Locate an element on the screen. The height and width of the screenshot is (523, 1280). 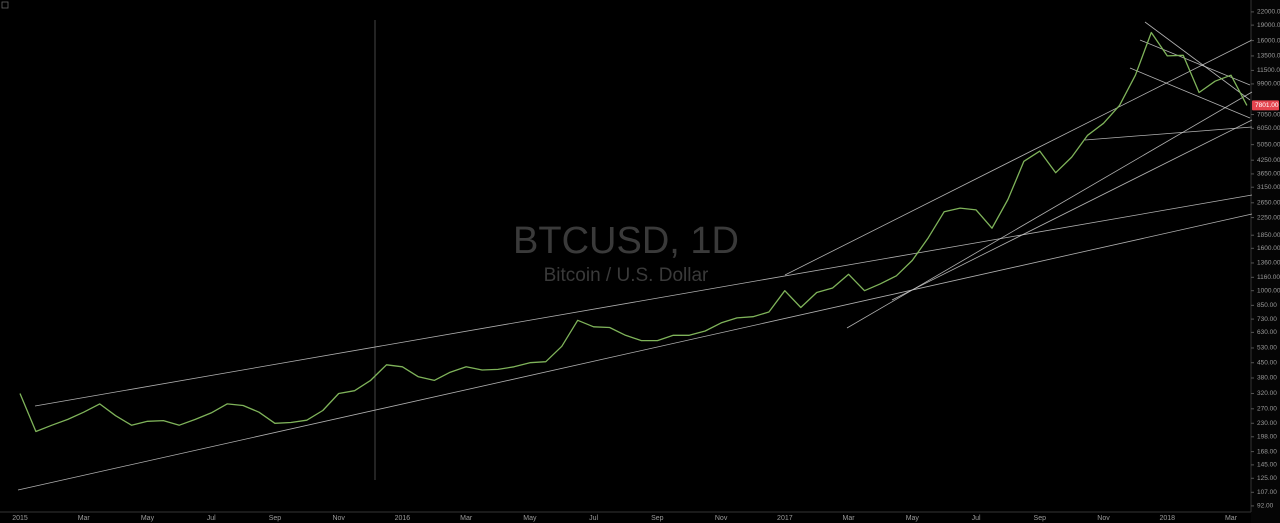
watermark-symbol: BTCUSD, 1D is located at coordinates (626, 241).